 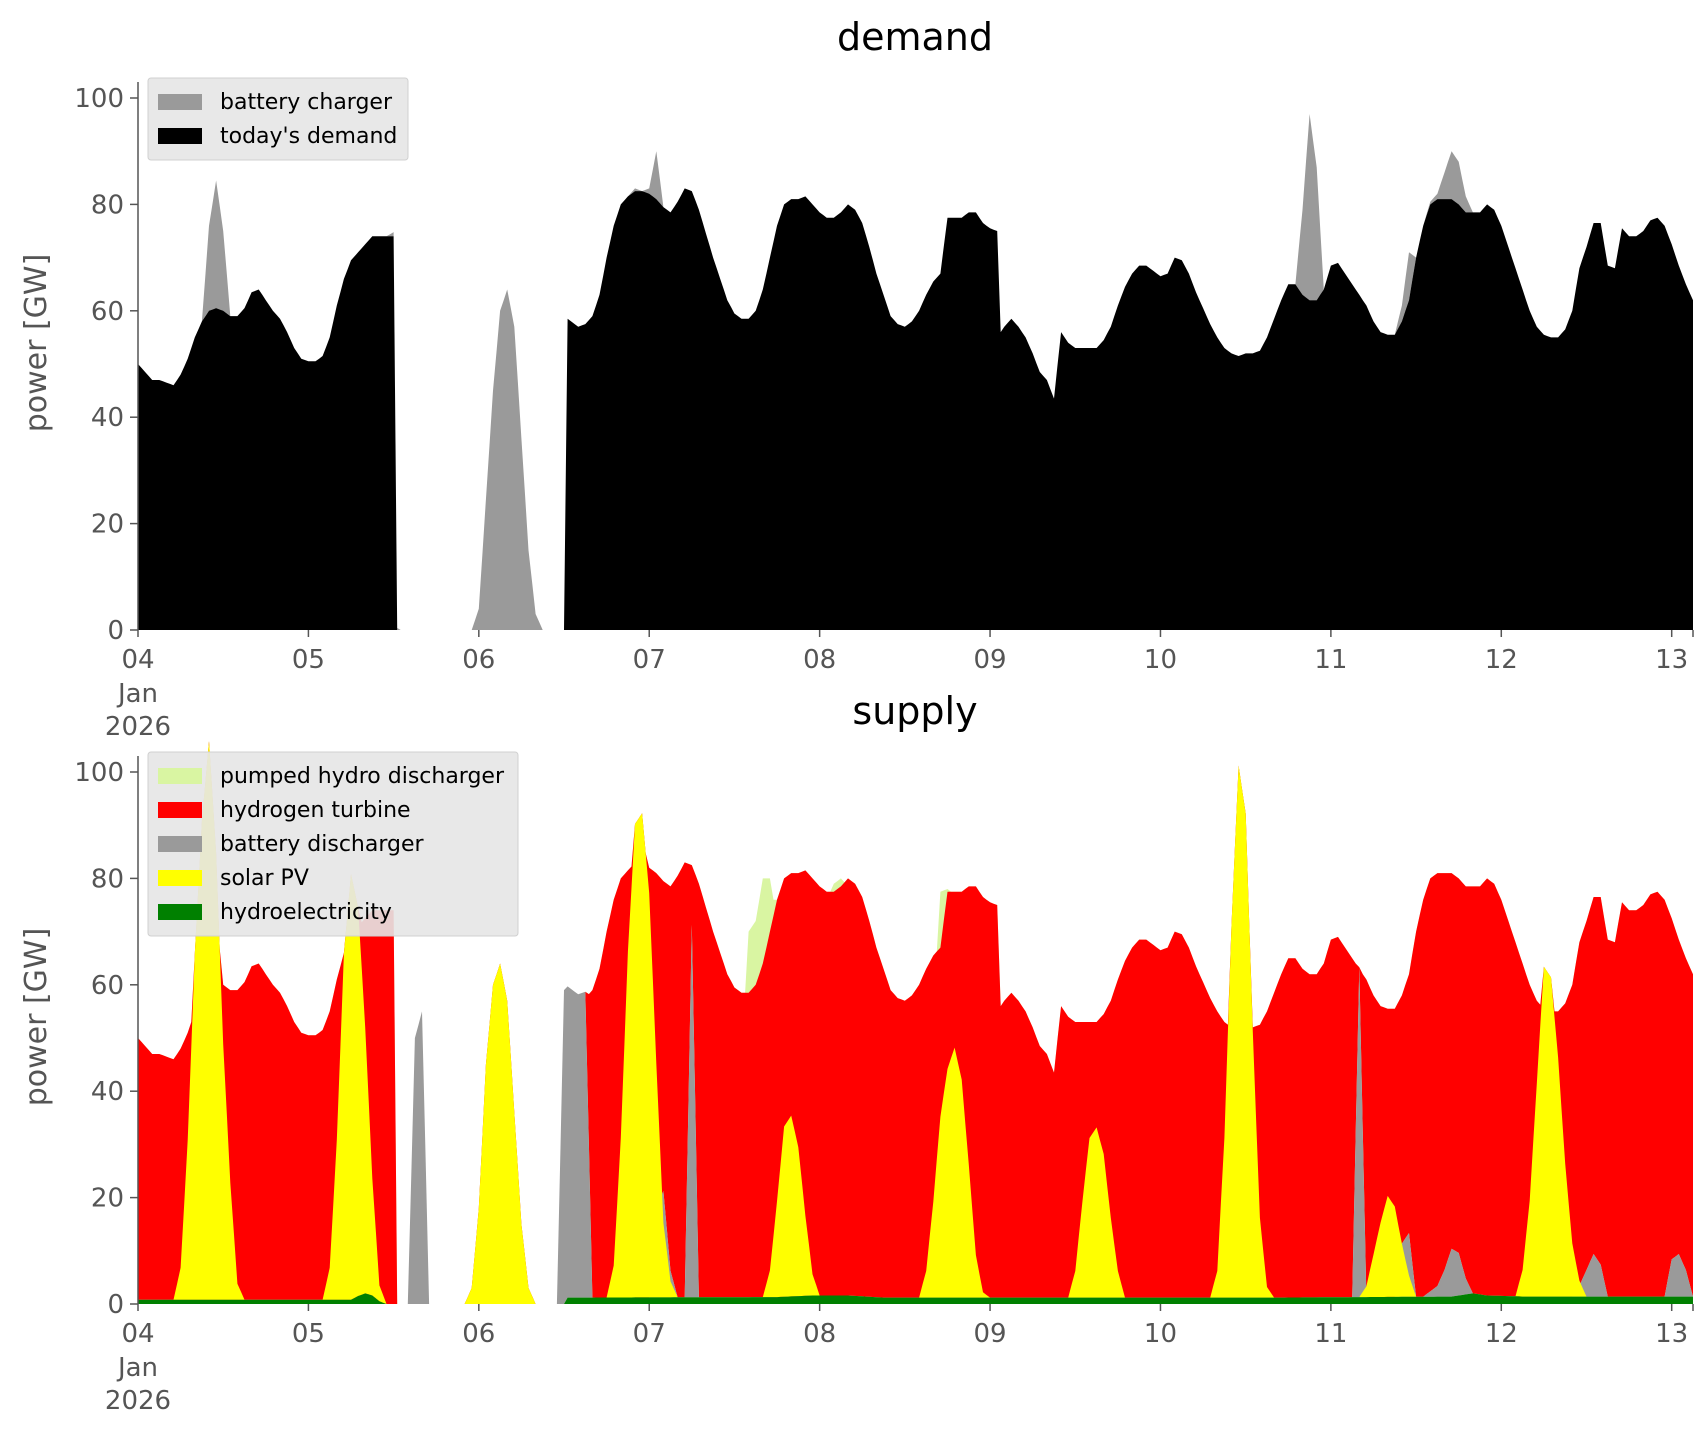 What do you see at coordinates (264, 878) in the screenshot?
I see `legend-label-3: solar PV` at bounding box center [264, 878].